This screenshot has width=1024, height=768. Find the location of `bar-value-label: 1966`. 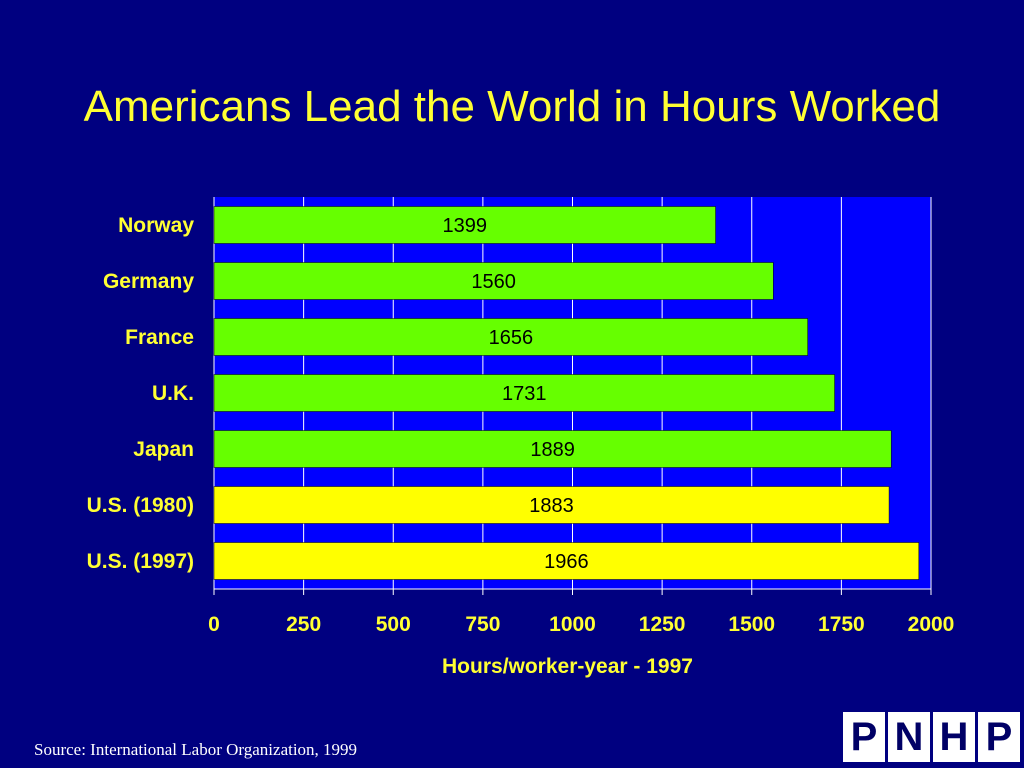

bar-value-label: 1966 is located at coordinates (566, 562).